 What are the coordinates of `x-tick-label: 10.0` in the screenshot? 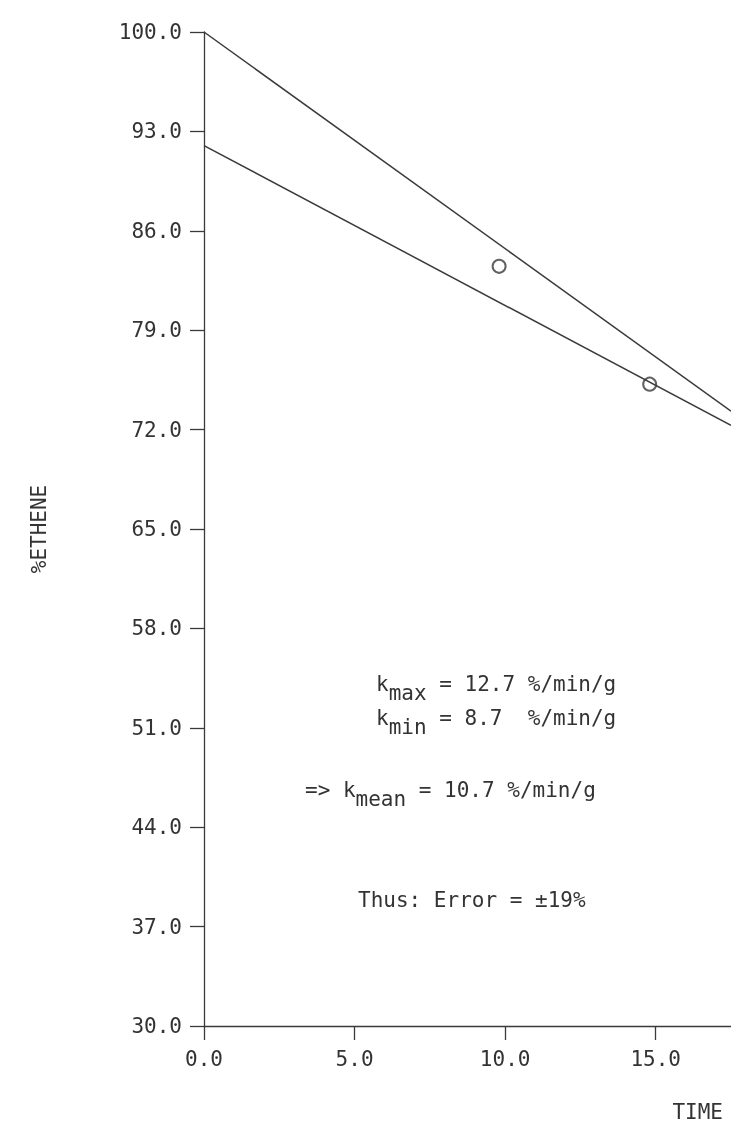 It's located at (505, 1058).